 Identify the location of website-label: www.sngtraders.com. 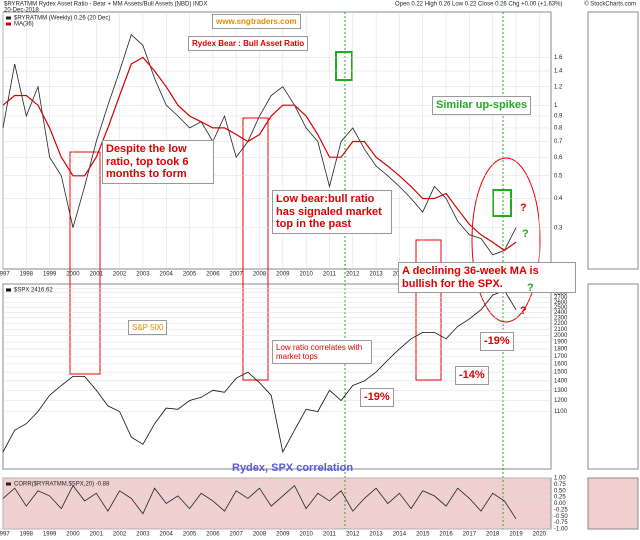
(256, 22).